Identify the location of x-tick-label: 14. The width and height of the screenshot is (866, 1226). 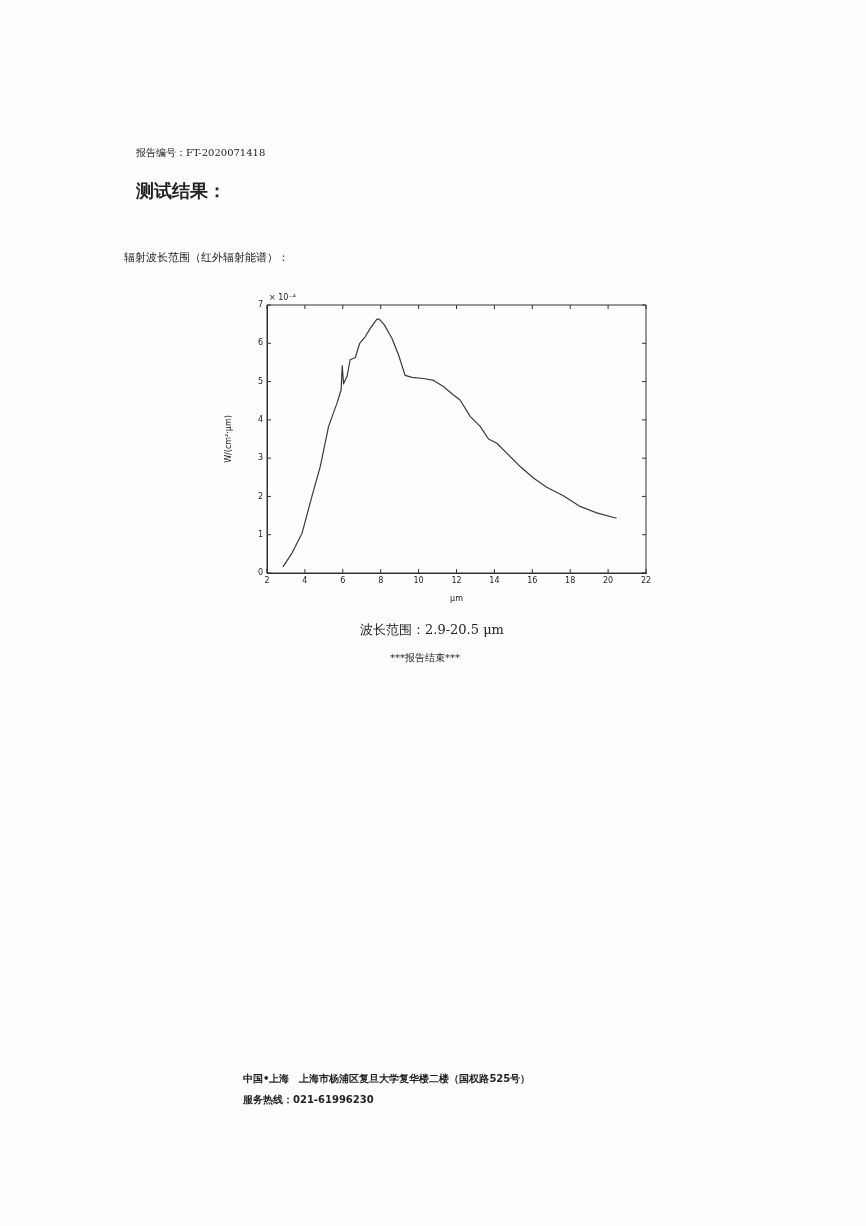
(494, 580).